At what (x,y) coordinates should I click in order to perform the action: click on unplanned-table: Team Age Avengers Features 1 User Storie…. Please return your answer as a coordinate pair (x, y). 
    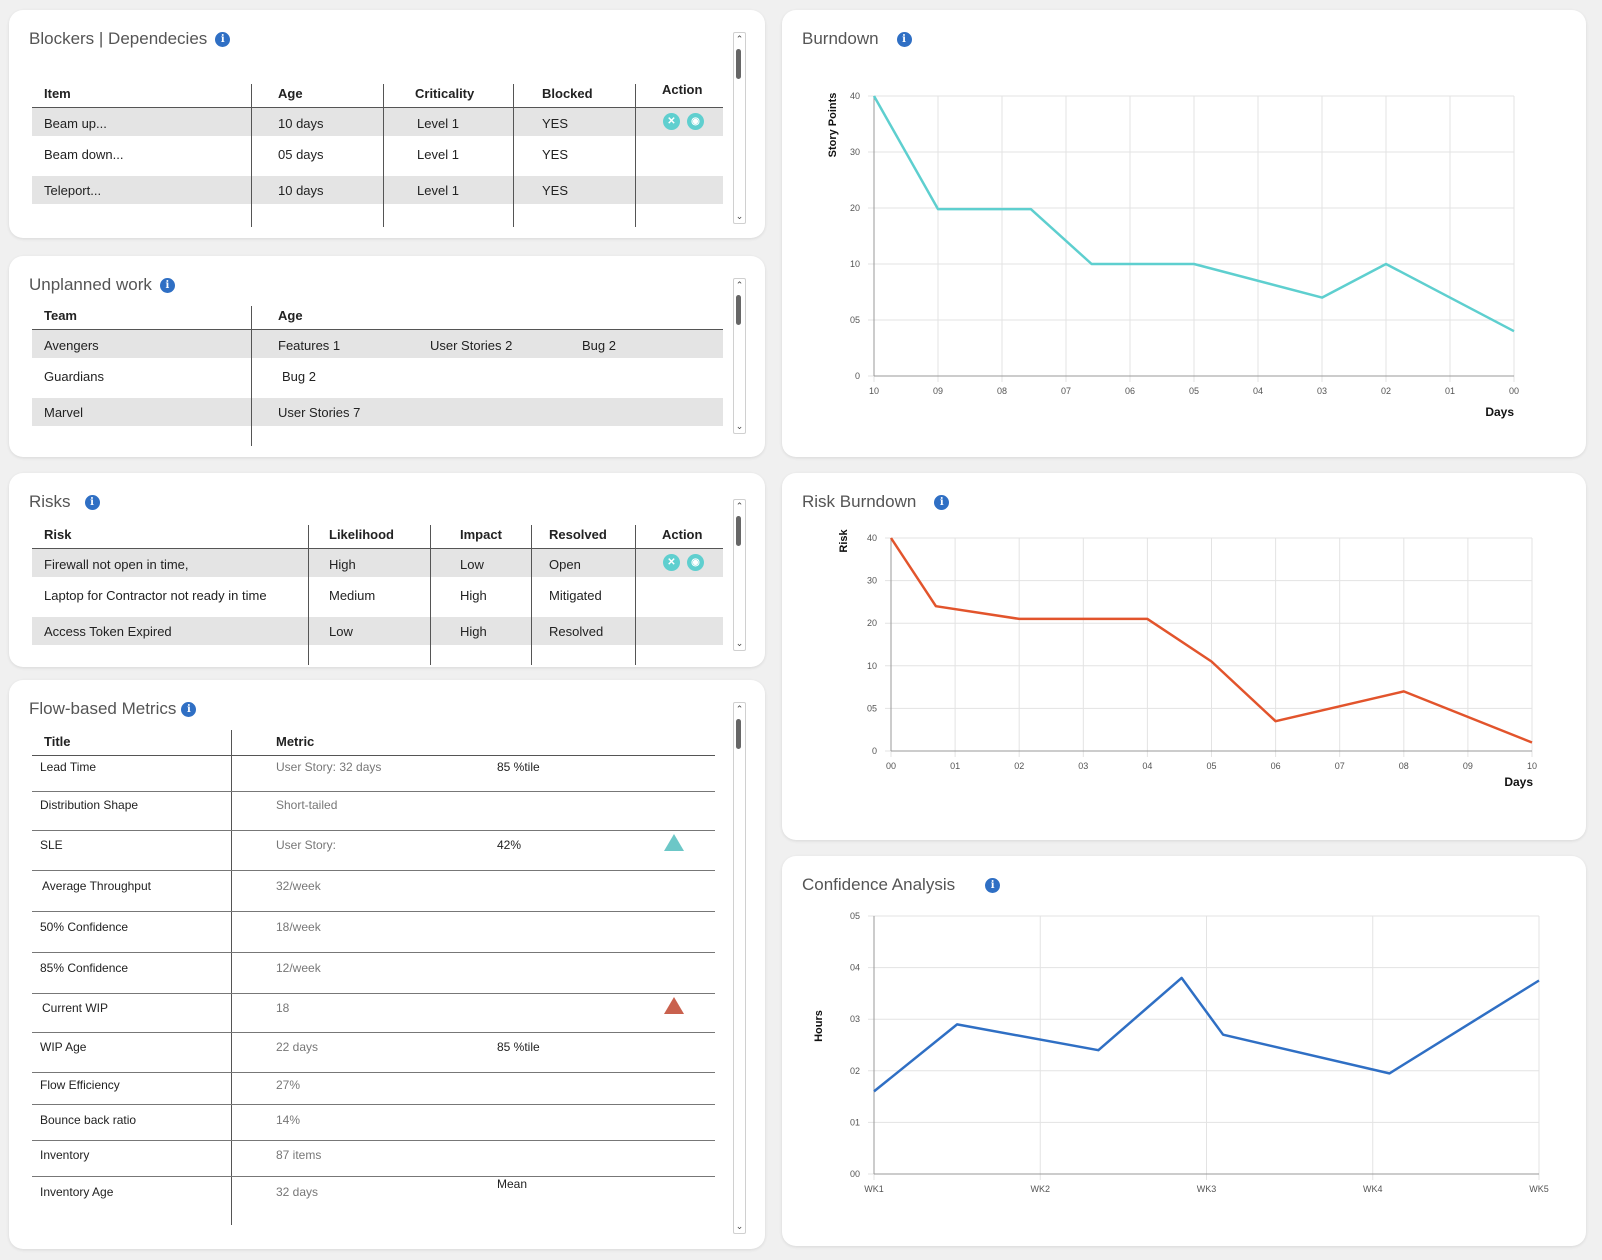
    Looking at the image, I should click on (377, 376).